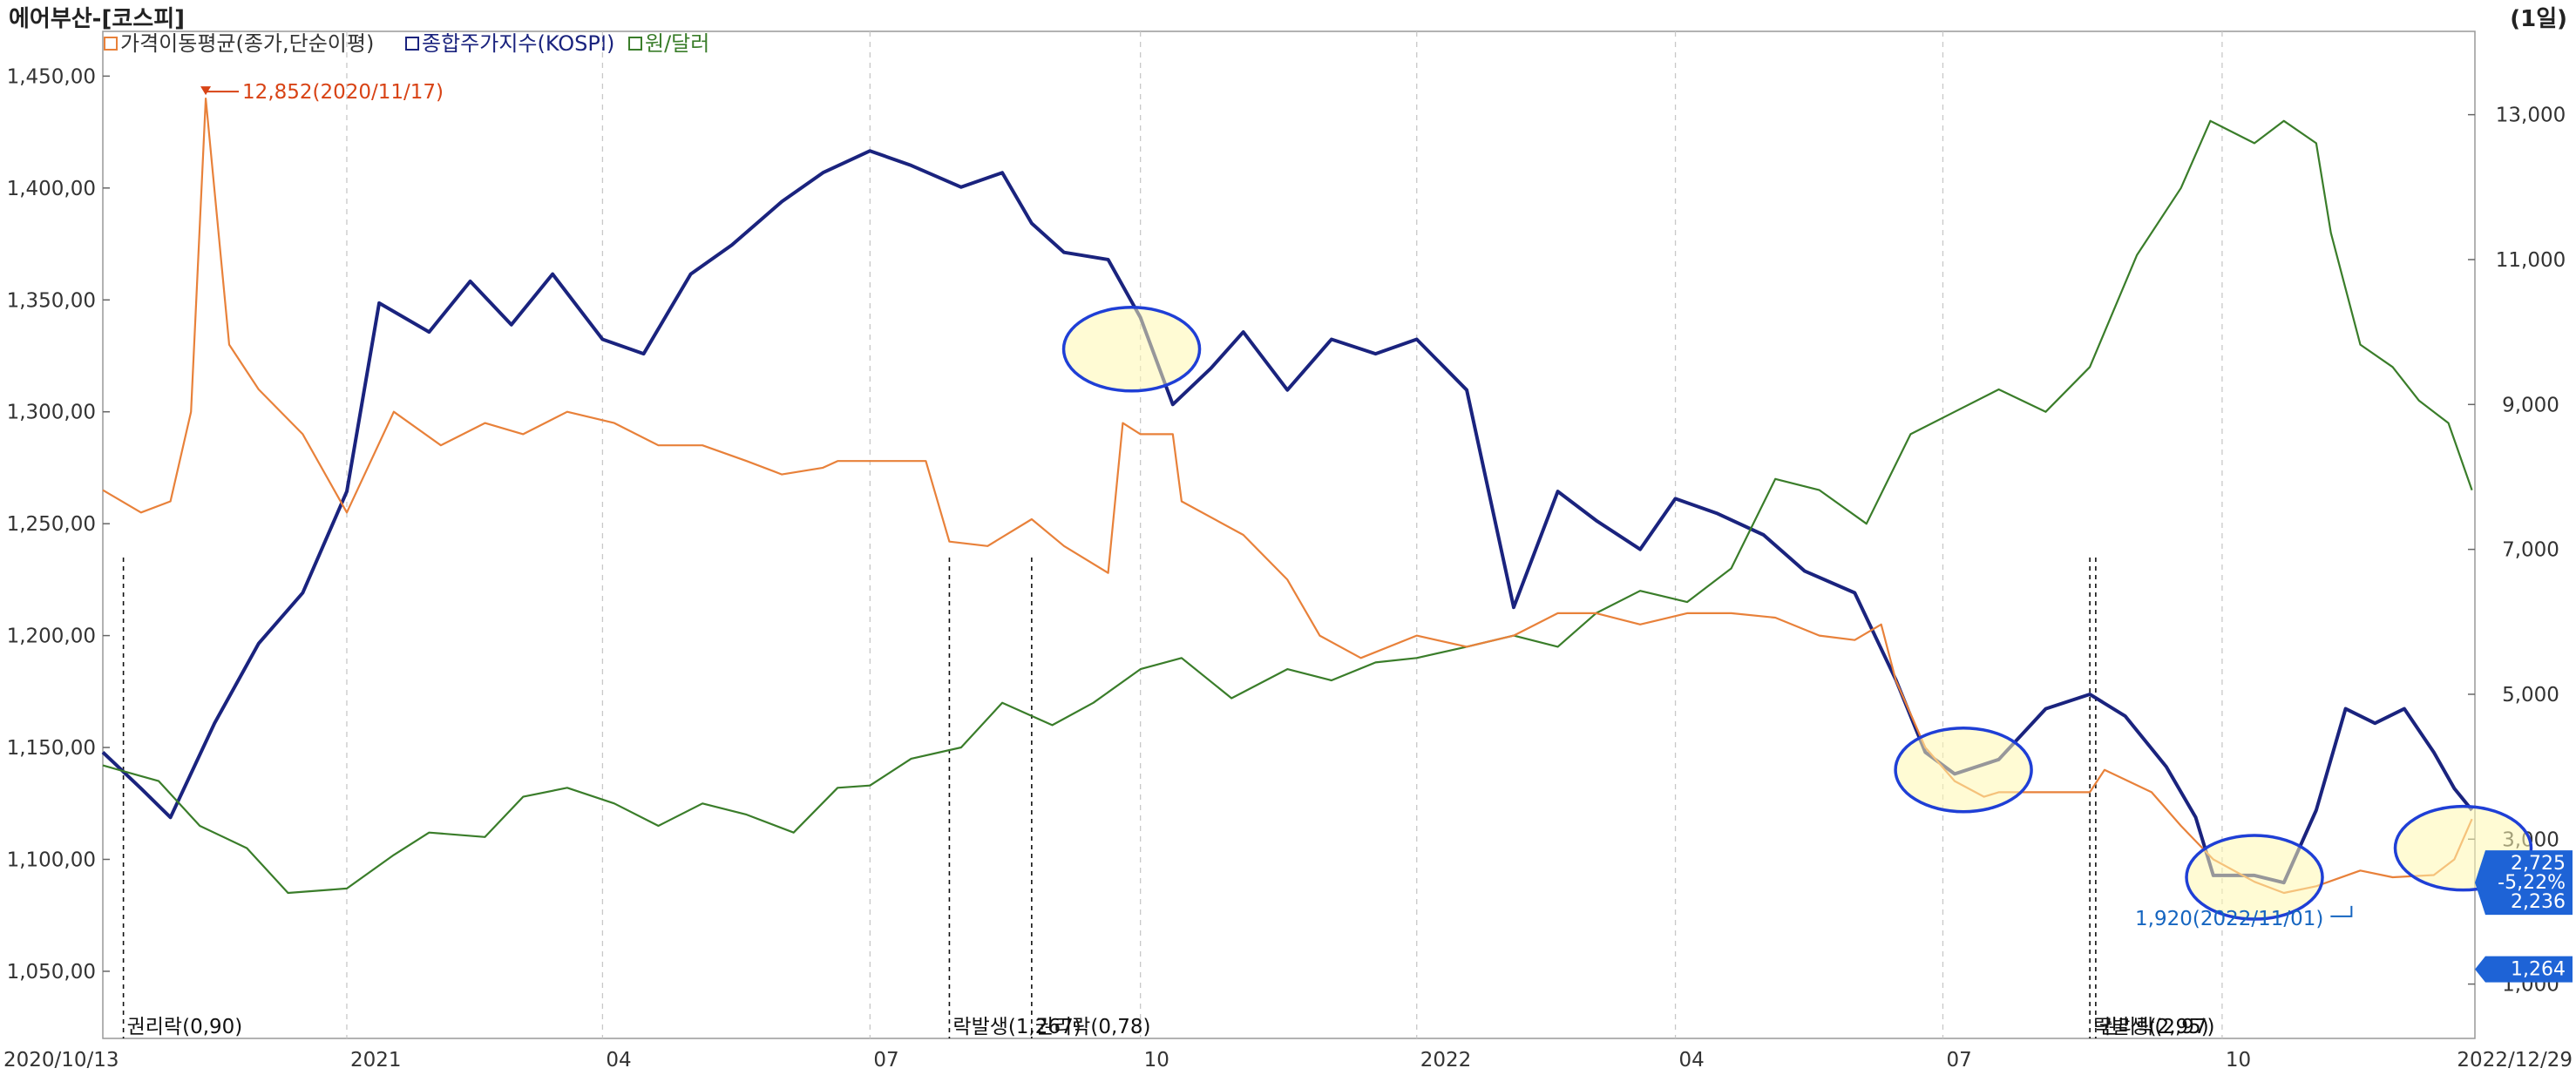 This screenshot has width=2576, height=1075. Describe the element at coordinates (2538, 902) in the screenshot. I see `value-badge-text: 2,236` at that location.